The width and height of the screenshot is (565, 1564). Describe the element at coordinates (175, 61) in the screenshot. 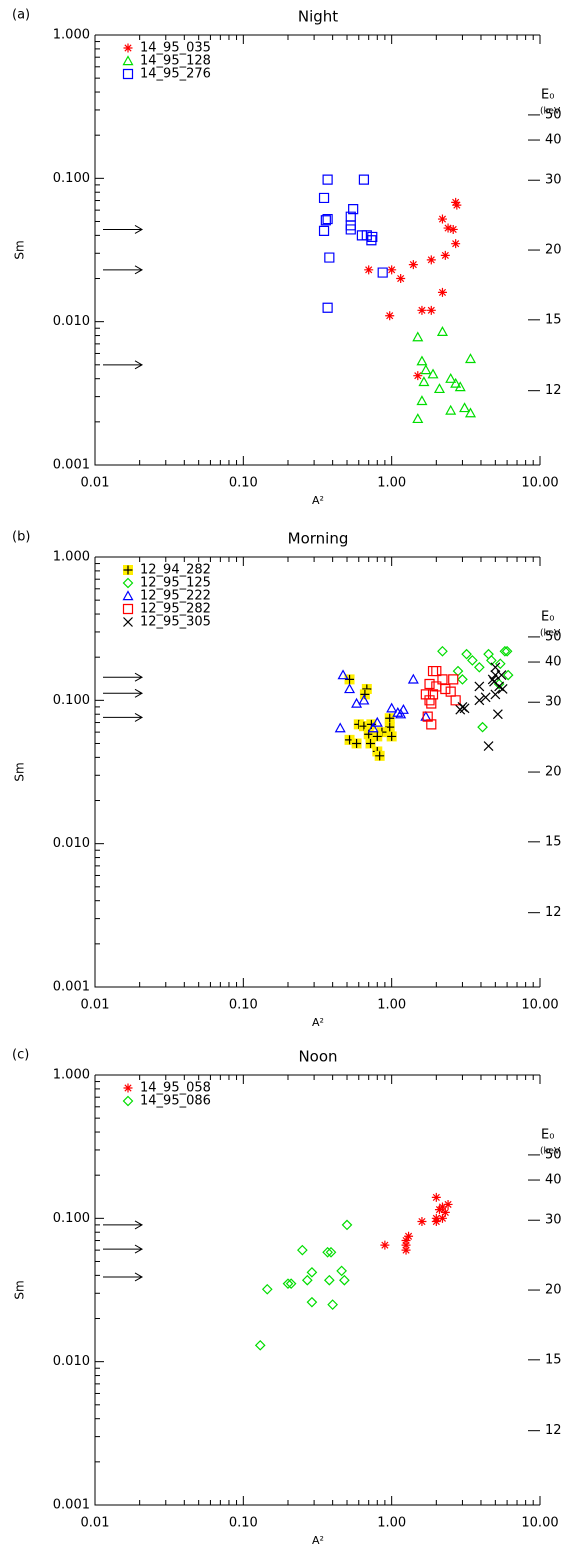

I see `legend-label: 14_95_128` at that location.